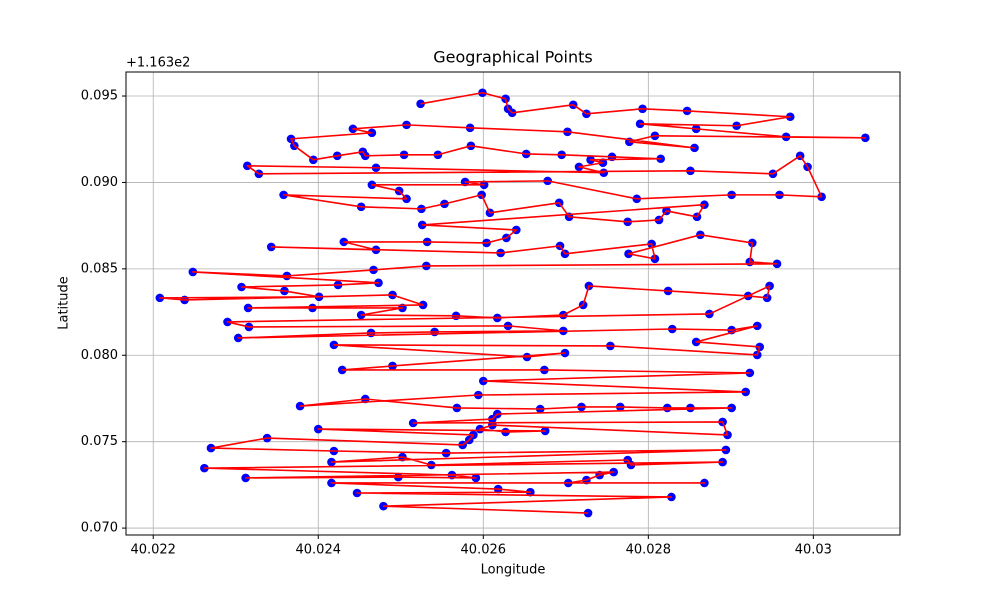 The height and width of the screenshot is (600, 1000). What do you see at coordinates (99, 268) in the screenshot?
I see `y-tick-label: 0.085` at bounding box center [99, 268].